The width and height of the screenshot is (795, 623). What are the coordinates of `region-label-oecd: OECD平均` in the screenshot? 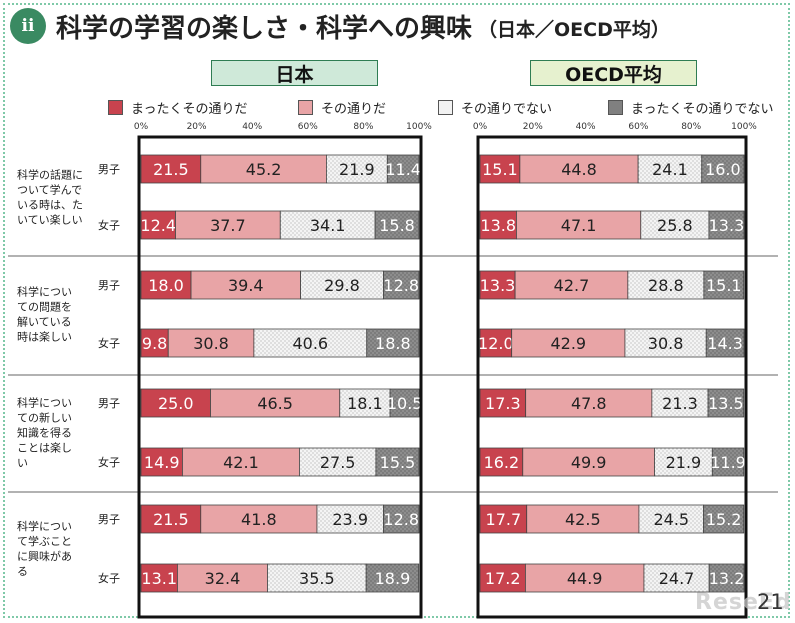 It's located at (613, 73).